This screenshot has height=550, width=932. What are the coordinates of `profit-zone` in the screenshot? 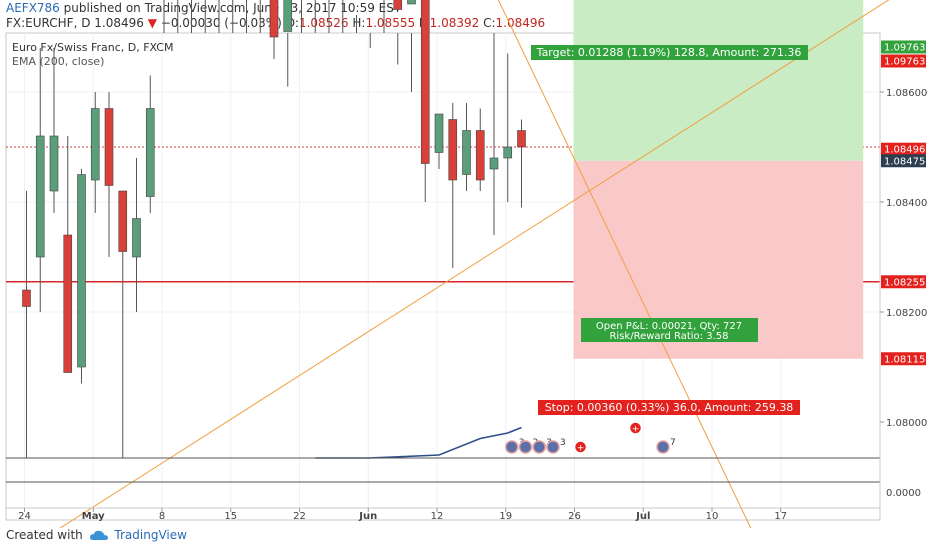 It's located at (718, 80).